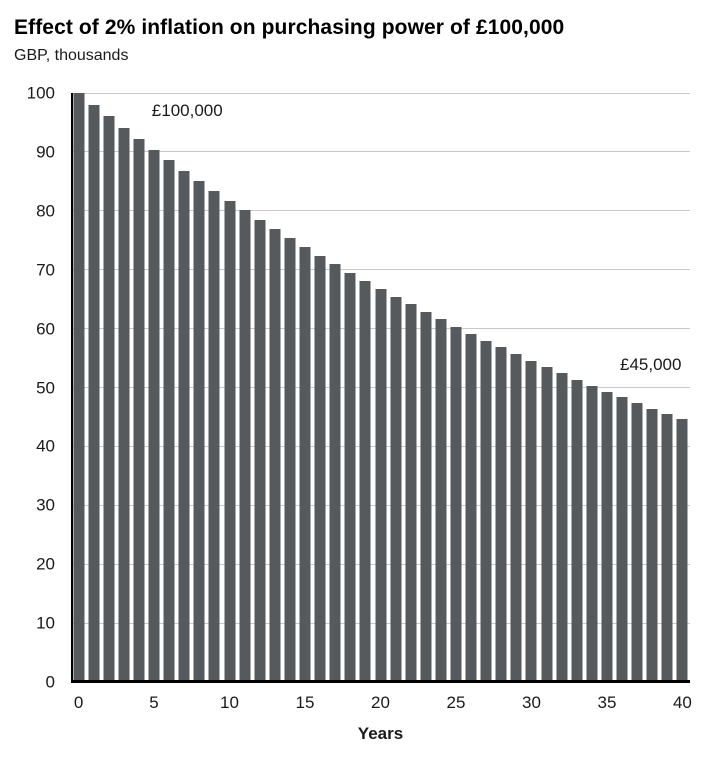  What do you see at coordinates (154, 702) in the screenshot?
I see `x-tick-label: 5` at bounding box center [154, 702].